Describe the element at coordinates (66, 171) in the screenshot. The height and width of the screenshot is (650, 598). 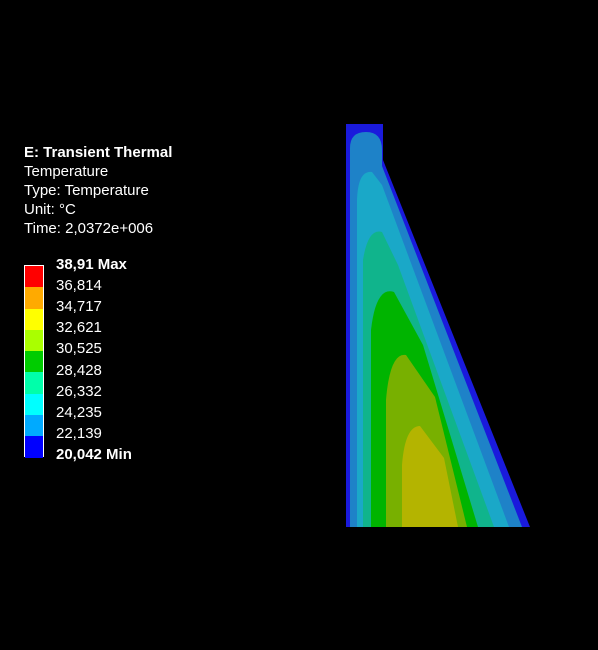
I see `result-name: Temperature` at that location.